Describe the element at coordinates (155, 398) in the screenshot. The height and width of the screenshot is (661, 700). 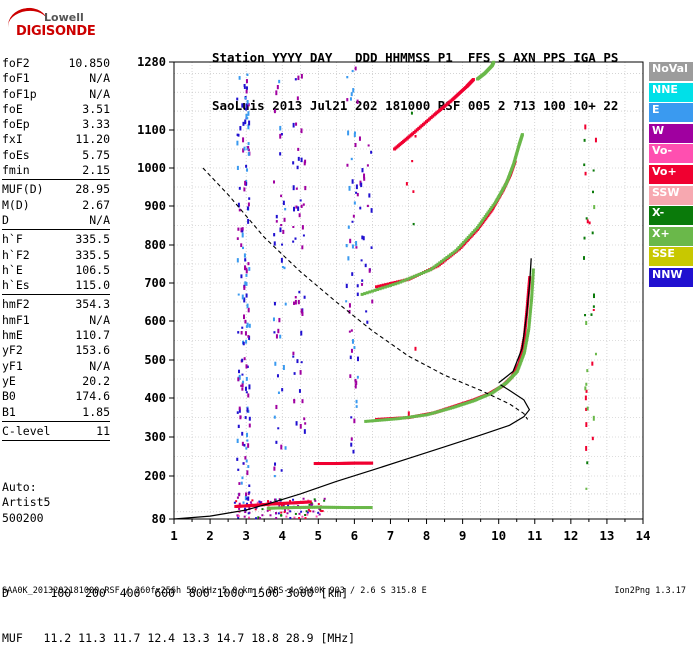
I see `y-tick-label: 400` at that location.